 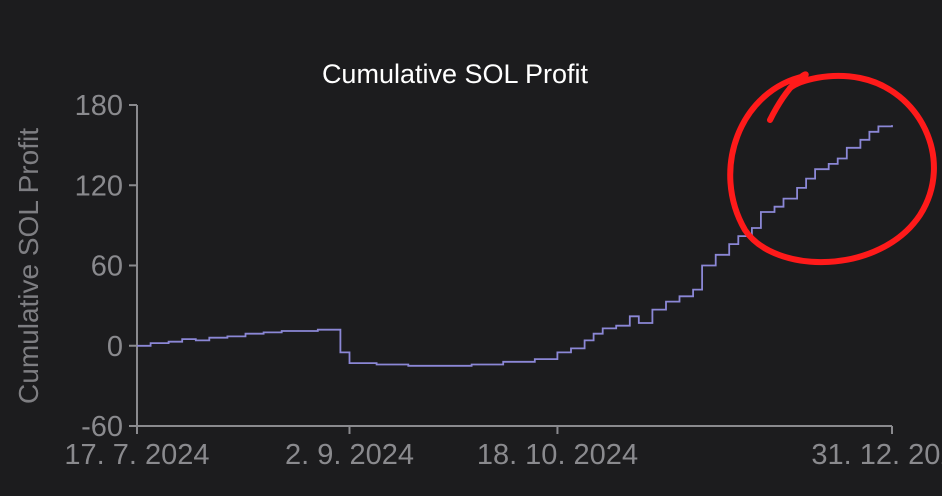 I want to click on y-tick-label: -60, so click(x=102, y=427).